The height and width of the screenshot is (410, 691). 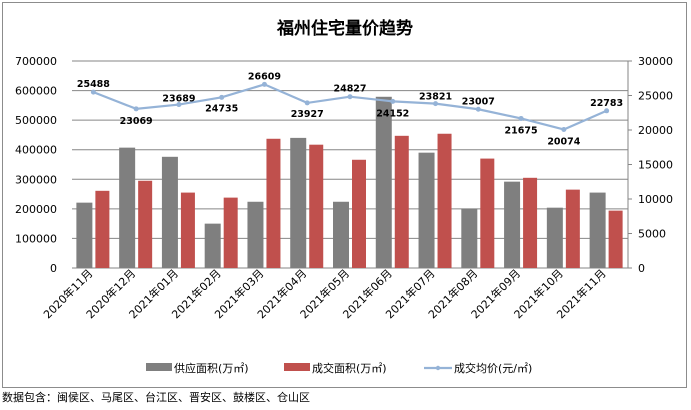 What do you see at coordinates (156, 397) in the screenshot?
I see `footer-note: 数据包含：闽侯区、马尾区、台江区、晋安区、鼓楼区、仓山区` at bounding box center [156, 397].